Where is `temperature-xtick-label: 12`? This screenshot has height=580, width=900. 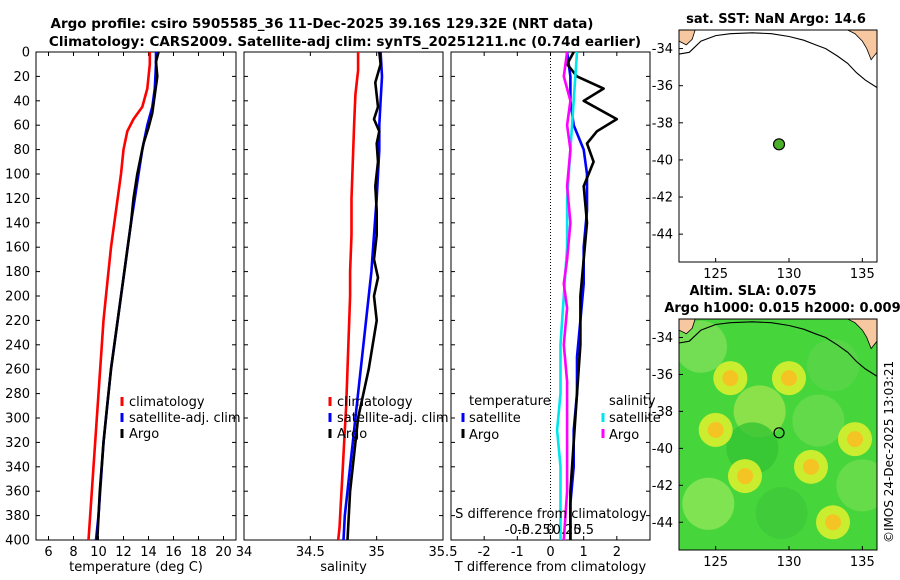 temperature-xtick-label: 12 is located at coordinates (123, 552).